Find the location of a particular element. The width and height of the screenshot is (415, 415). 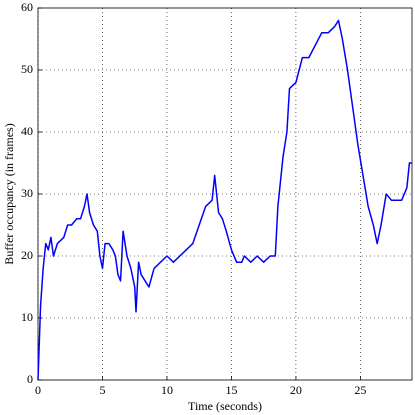

y-tick-label: 20 is located at coordinates (27, 255).